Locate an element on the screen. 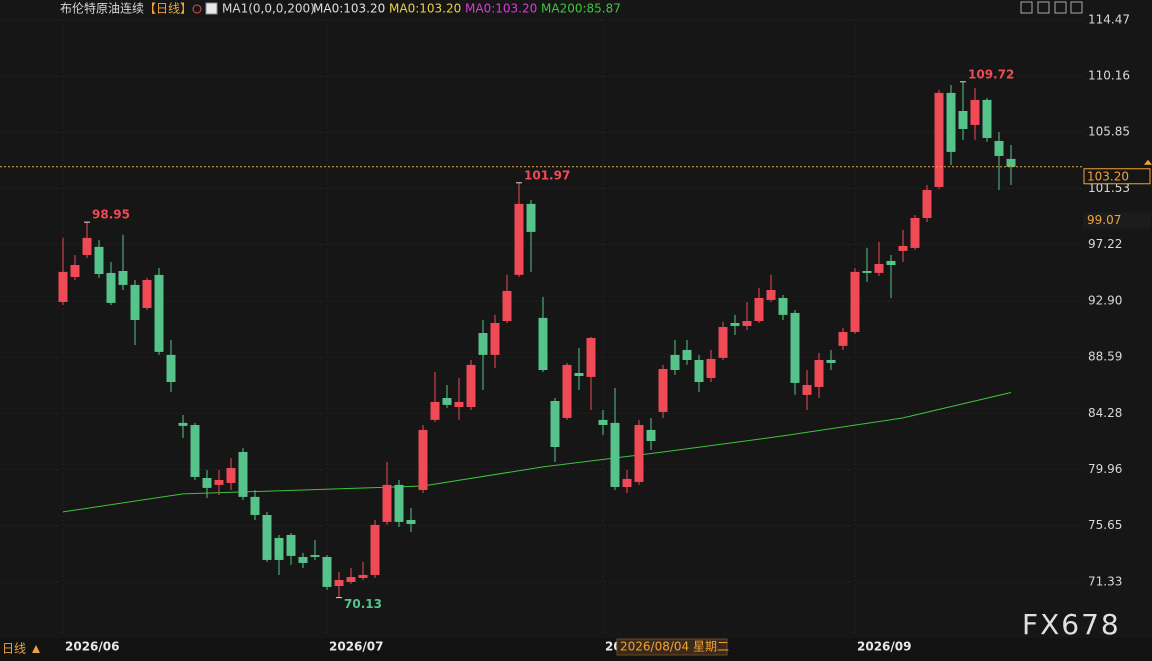 The image size is (1152, 661). ma200-legend: MA200:85.87 is located at coordinates (581, 9).